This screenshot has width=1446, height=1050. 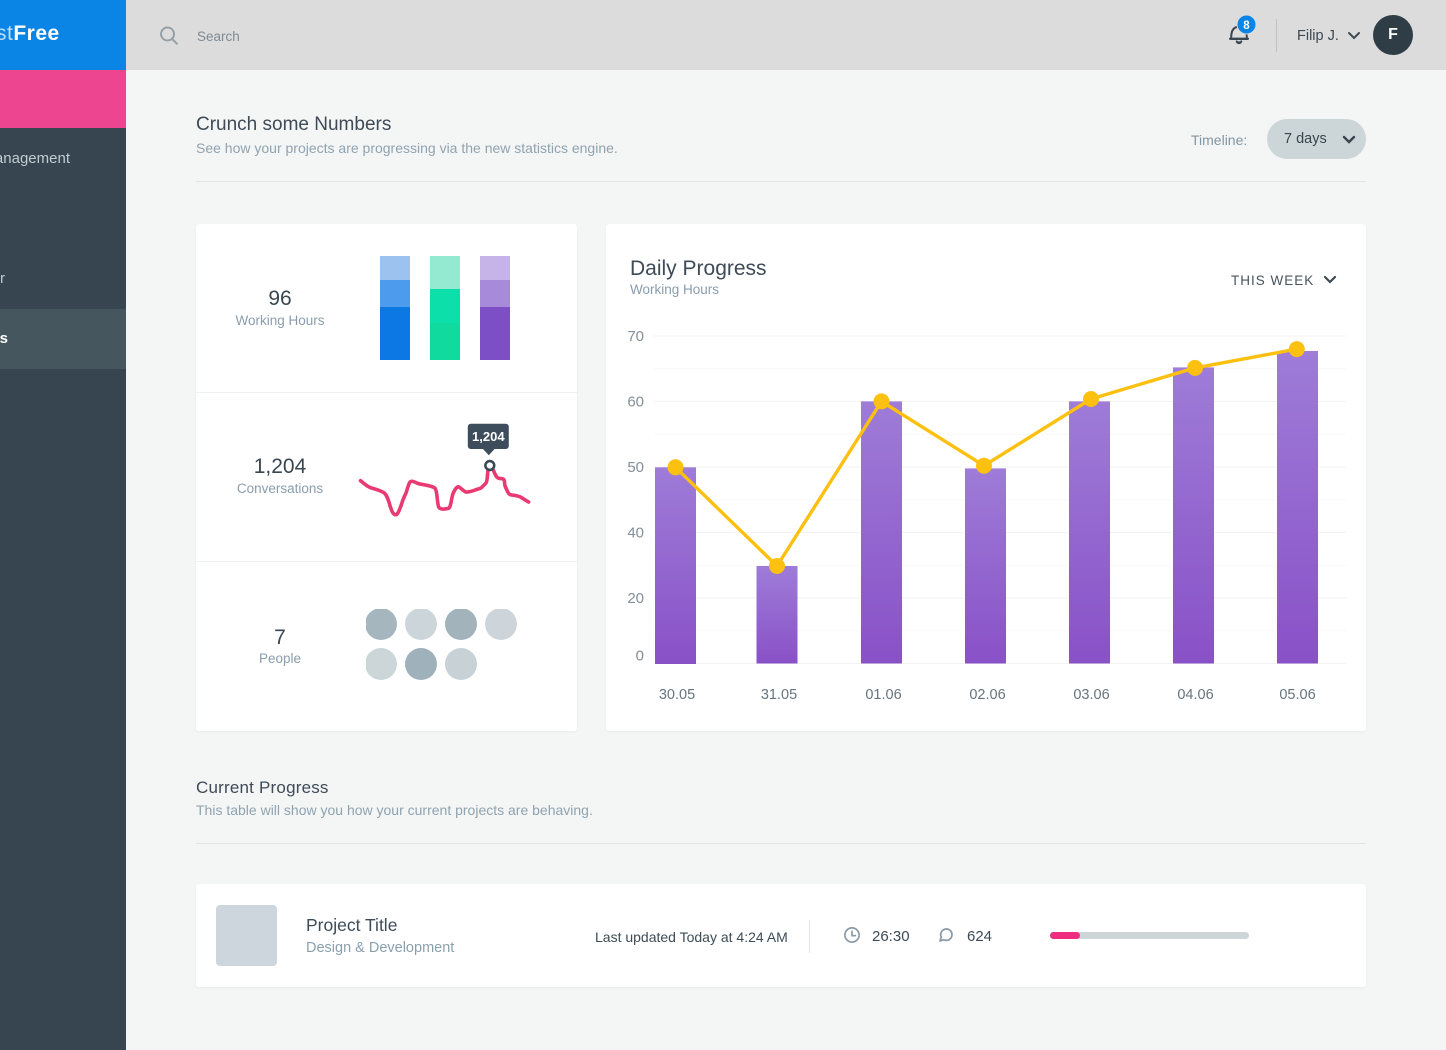 What do you see at coordinates (1195, 695) in the screenshot?
I see `svg-text: 04.06` at bounding box center [1195, 695].